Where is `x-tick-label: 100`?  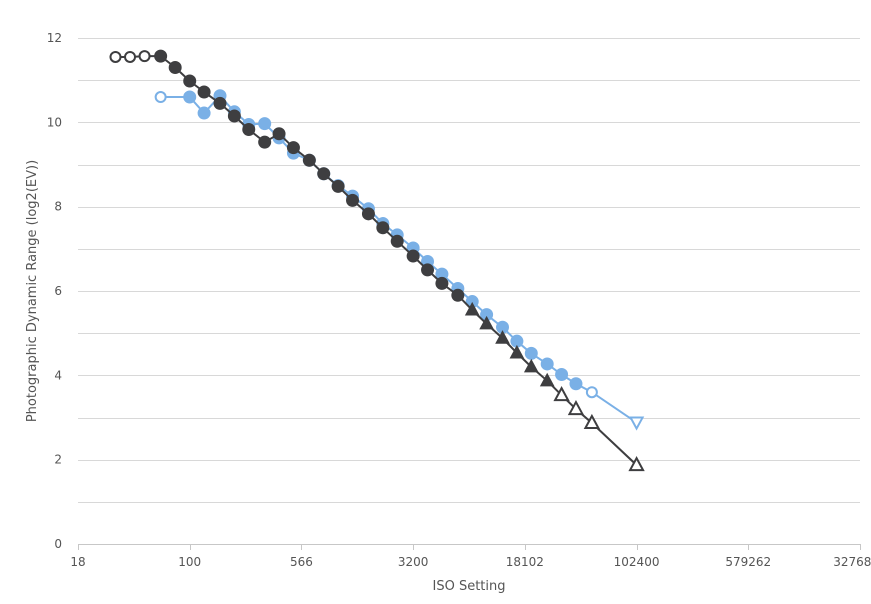 x-tick-label: 100 is located at coordinates (189, 562).